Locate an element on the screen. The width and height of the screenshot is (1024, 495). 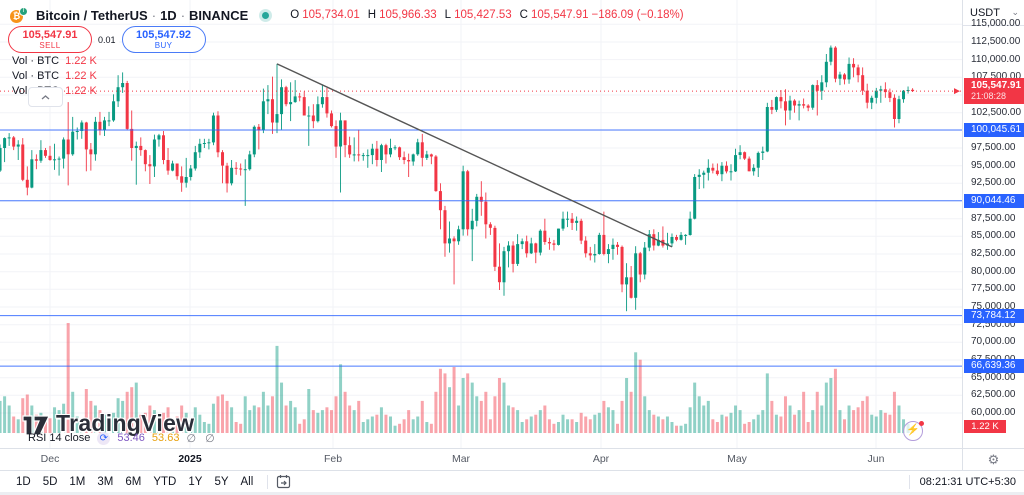
spread-value: 0.01 is located at coordinates (107, 39).